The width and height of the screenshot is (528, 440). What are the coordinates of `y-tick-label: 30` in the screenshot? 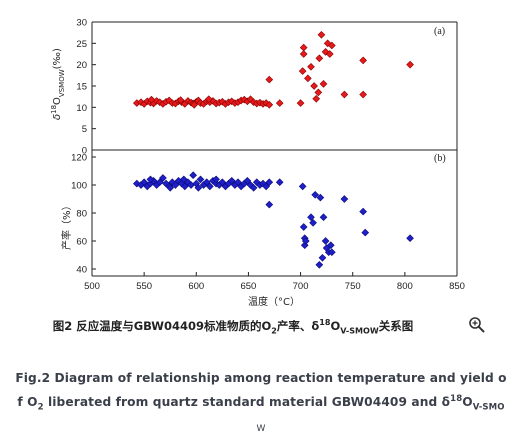 It's located at (81, 23).